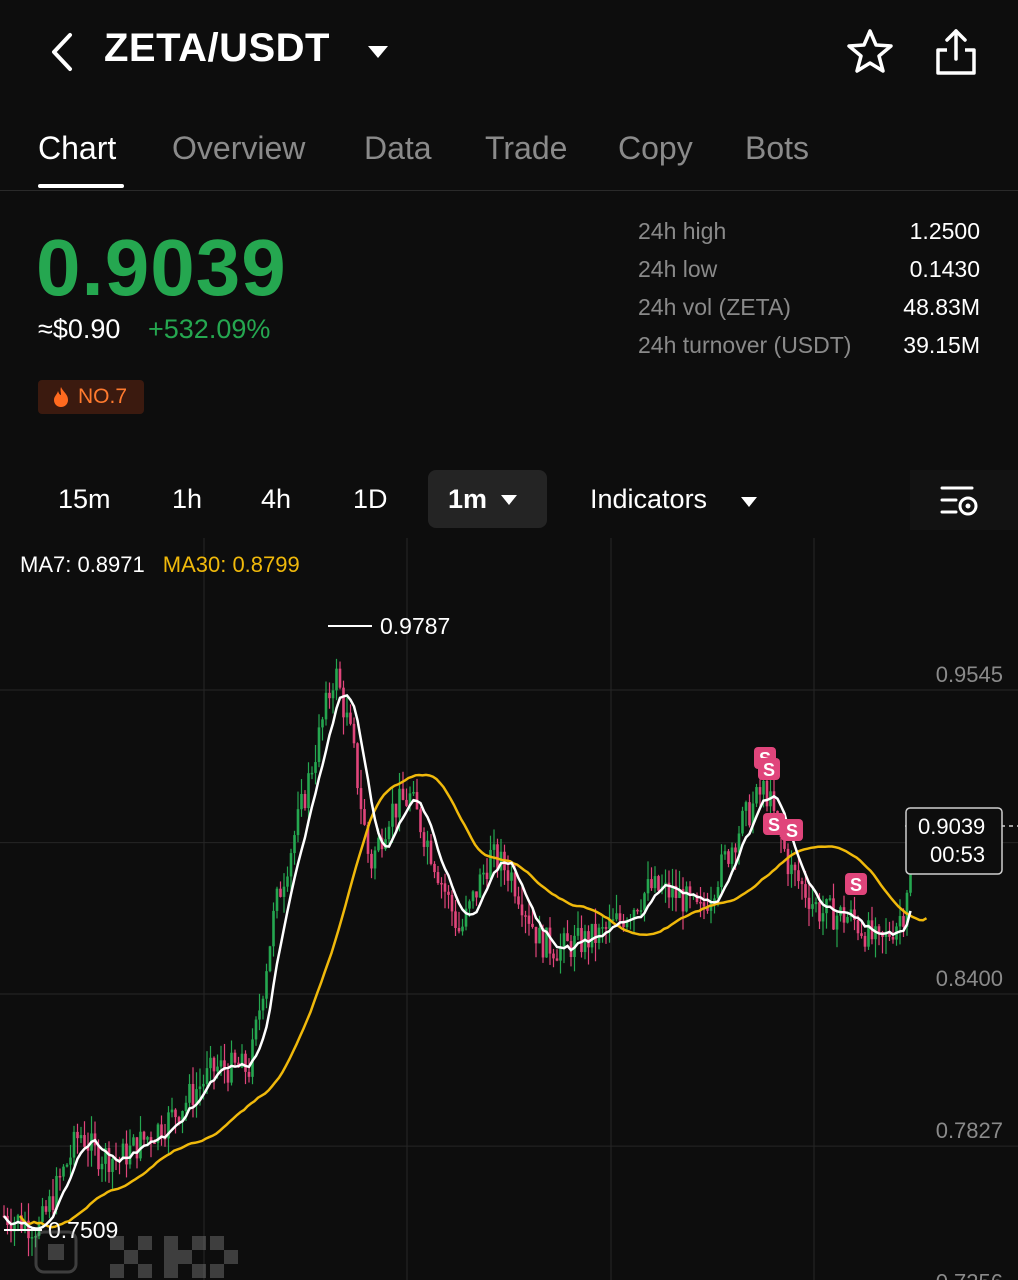  What do you see at coordinates (136, 1254) in the screenshot?
I see `okx-logo-icon` at bounding box center [136, 1254].